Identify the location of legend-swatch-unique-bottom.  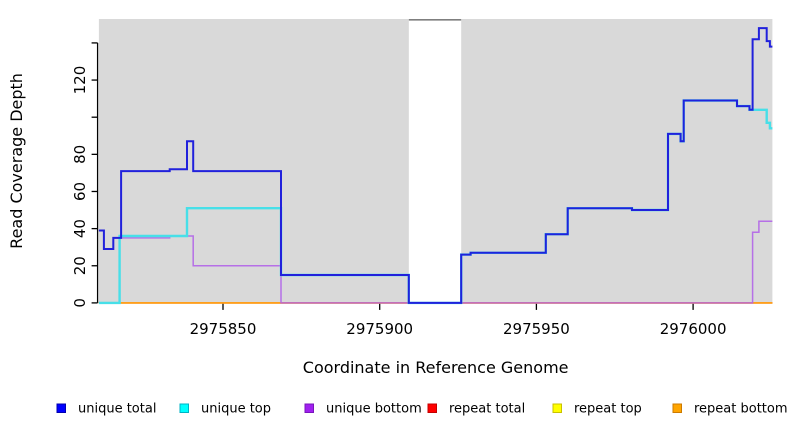
(309, 408).